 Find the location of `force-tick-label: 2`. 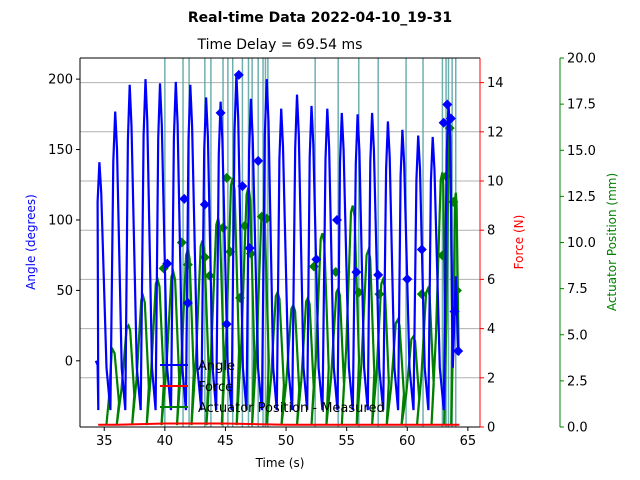

force-tick-label: 2 is located at coordinates (491, 378).